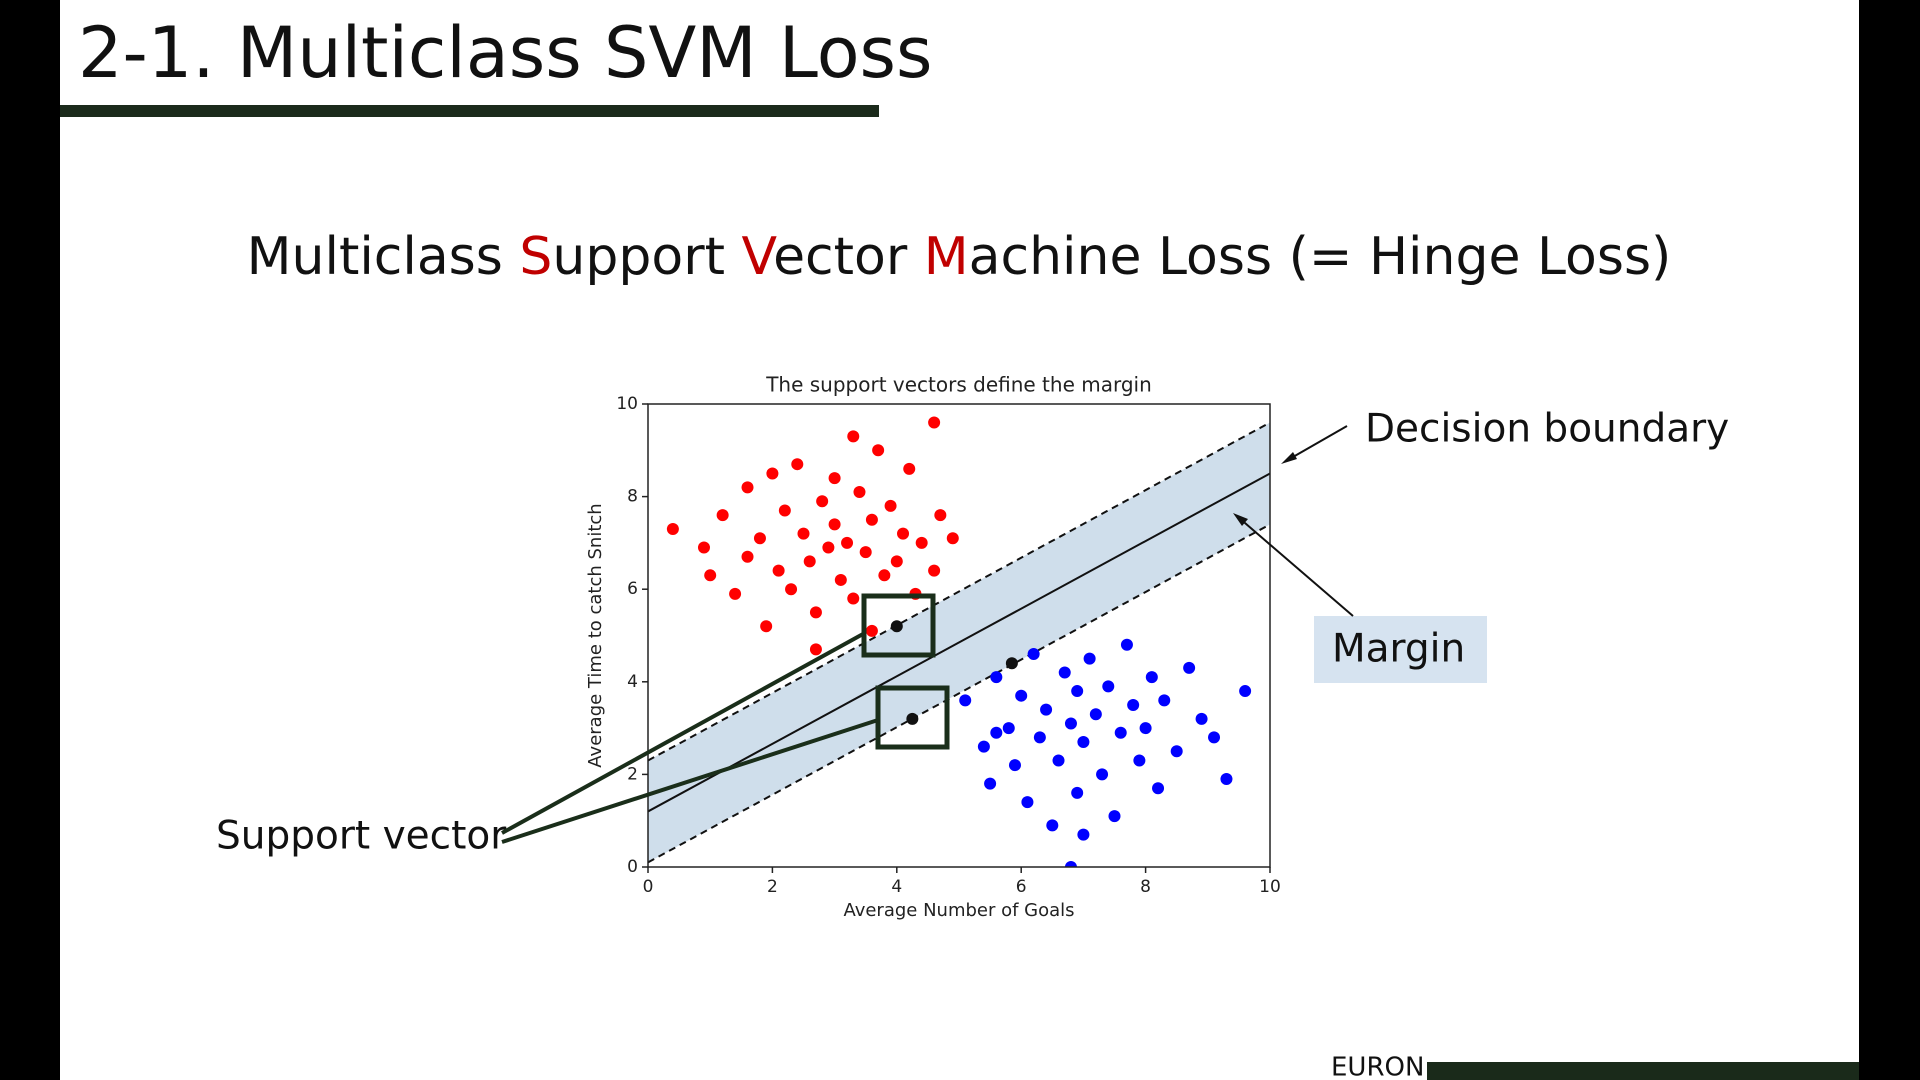 This screenshot has height=1080, width=1920. What do you see at coordinates (632, 589) in the screenshot?
I see `y-tick-label: 6` at bounding box center [632, 589].